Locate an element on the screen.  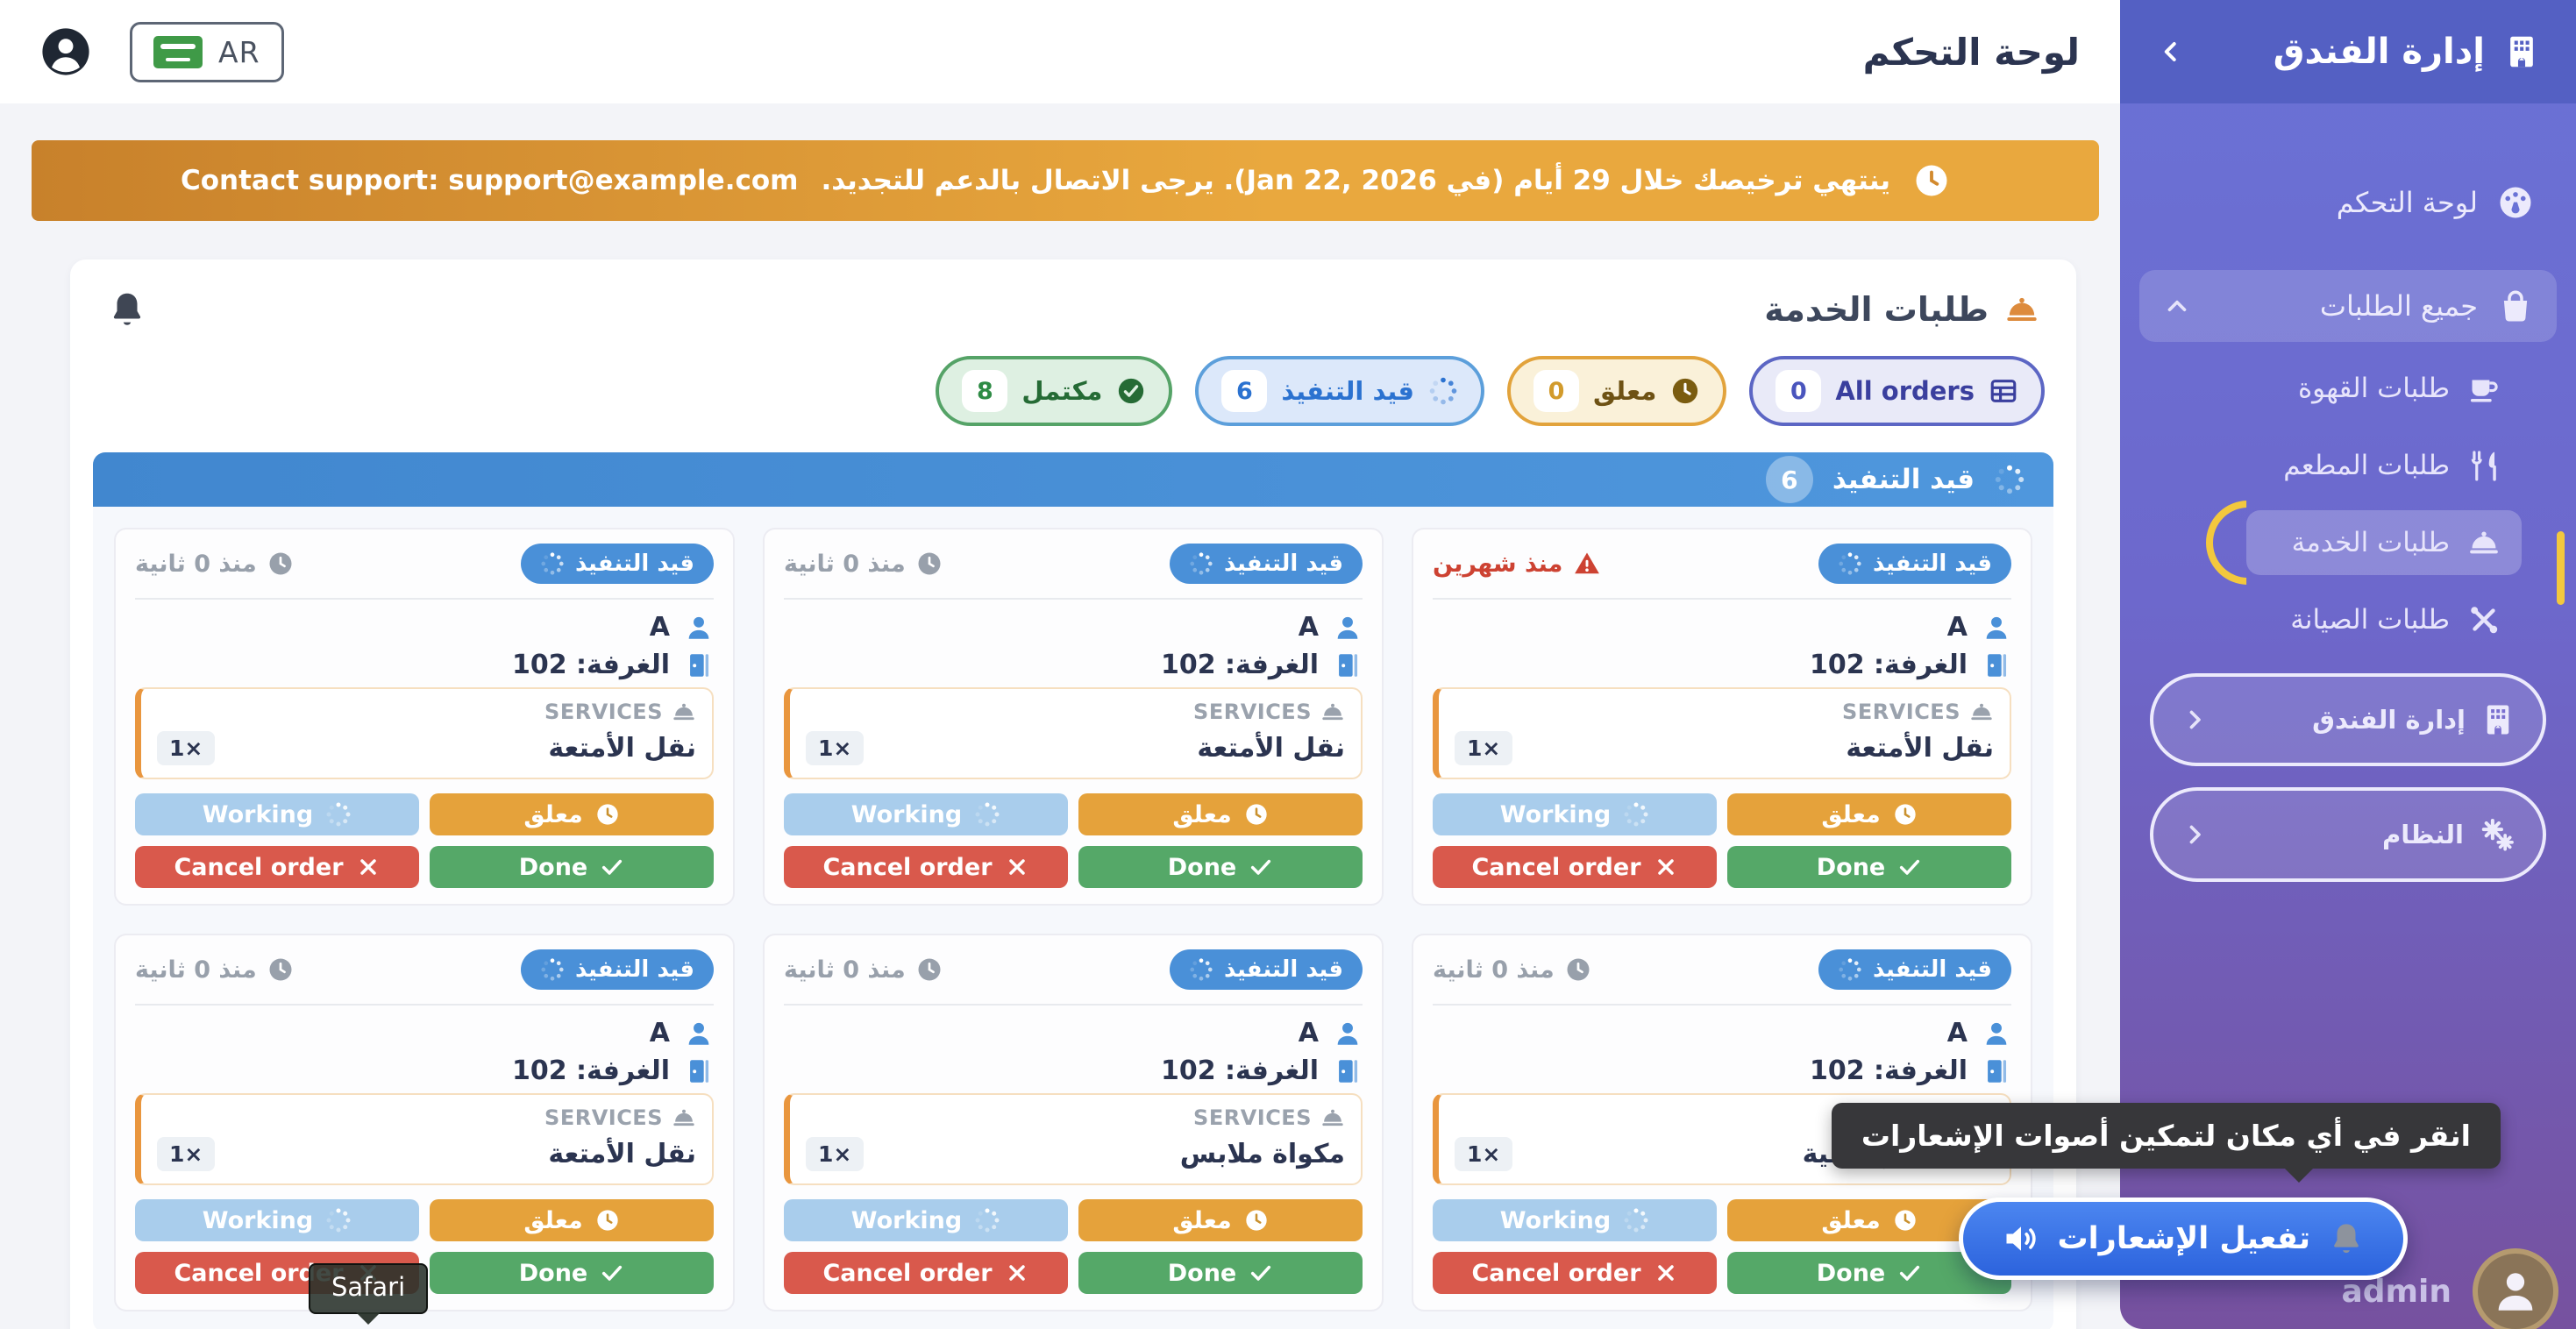
language-switcher-button: AR is located at coordinates (207, 51).